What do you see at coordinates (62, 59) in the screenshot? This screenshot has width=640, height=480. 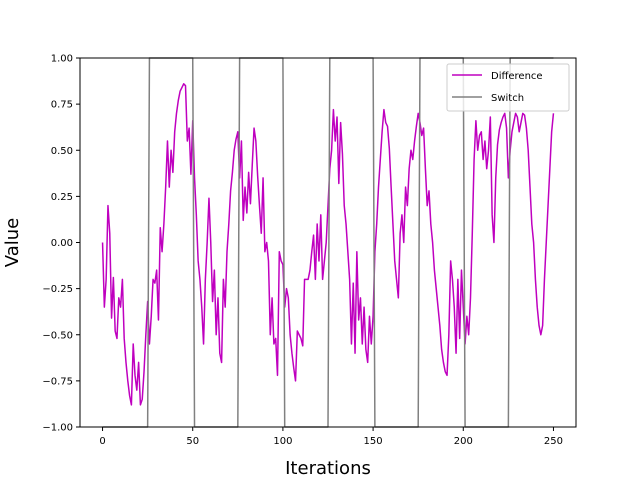 I see `y-tick-label: 1.00` at bounding box center [62, 59].